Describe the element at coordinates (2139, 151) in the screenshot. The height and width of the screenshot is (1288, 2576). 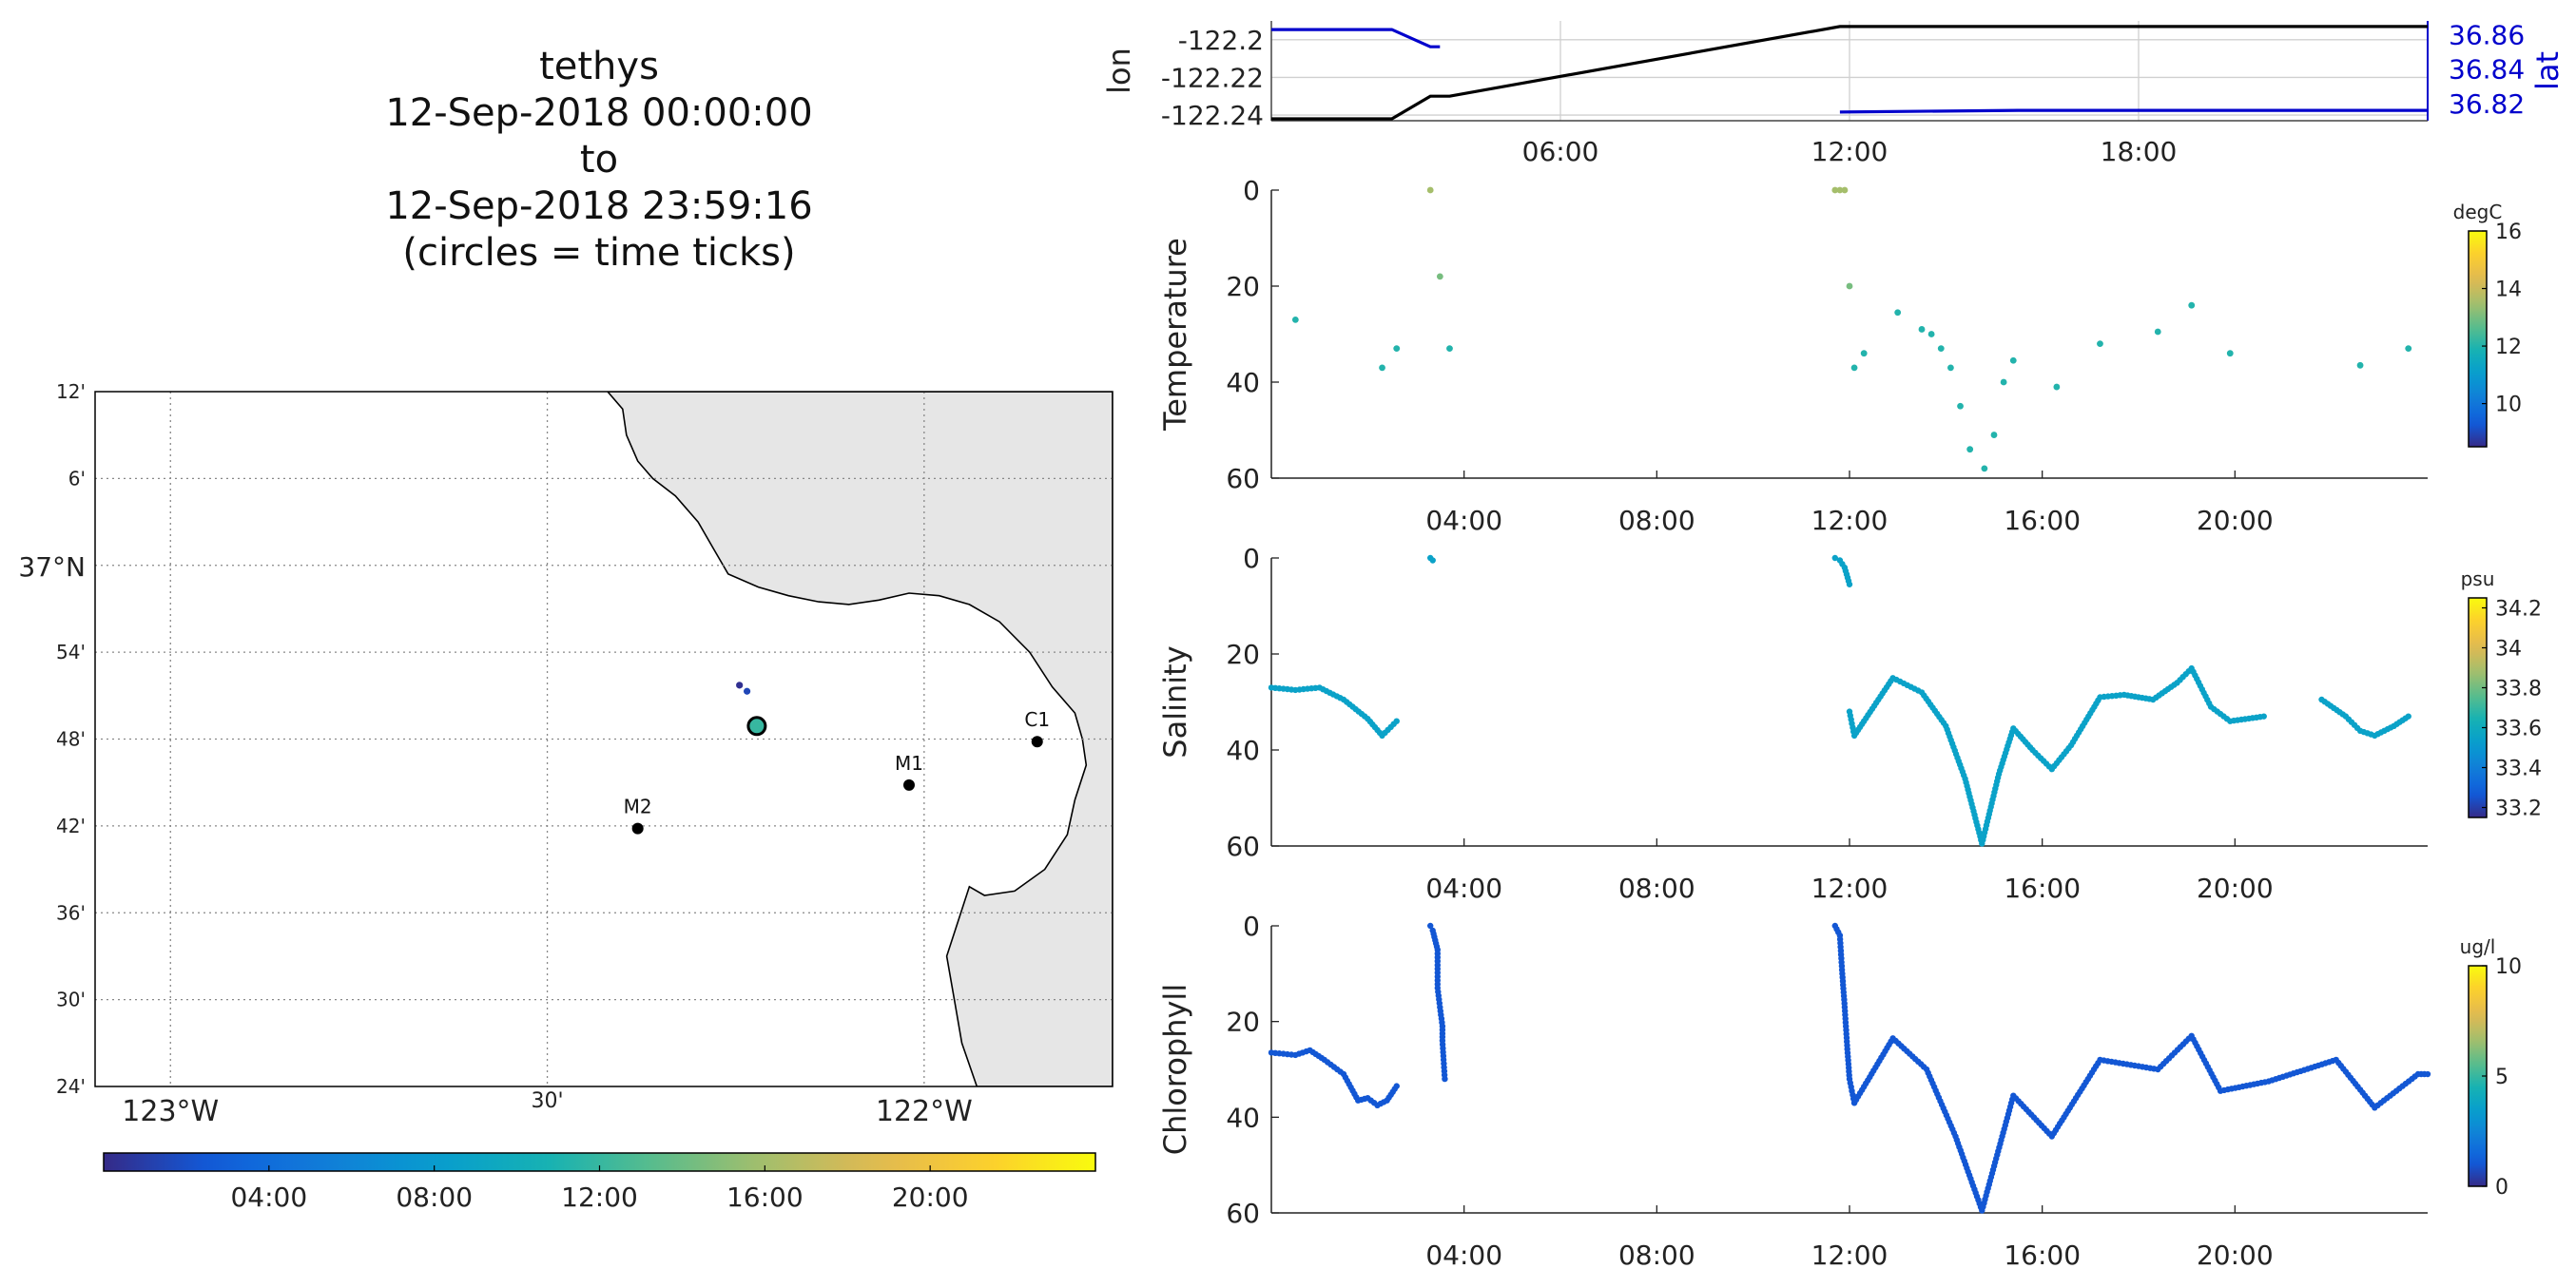
I see `lonlat-x-tick-label: 18:00` at that location.